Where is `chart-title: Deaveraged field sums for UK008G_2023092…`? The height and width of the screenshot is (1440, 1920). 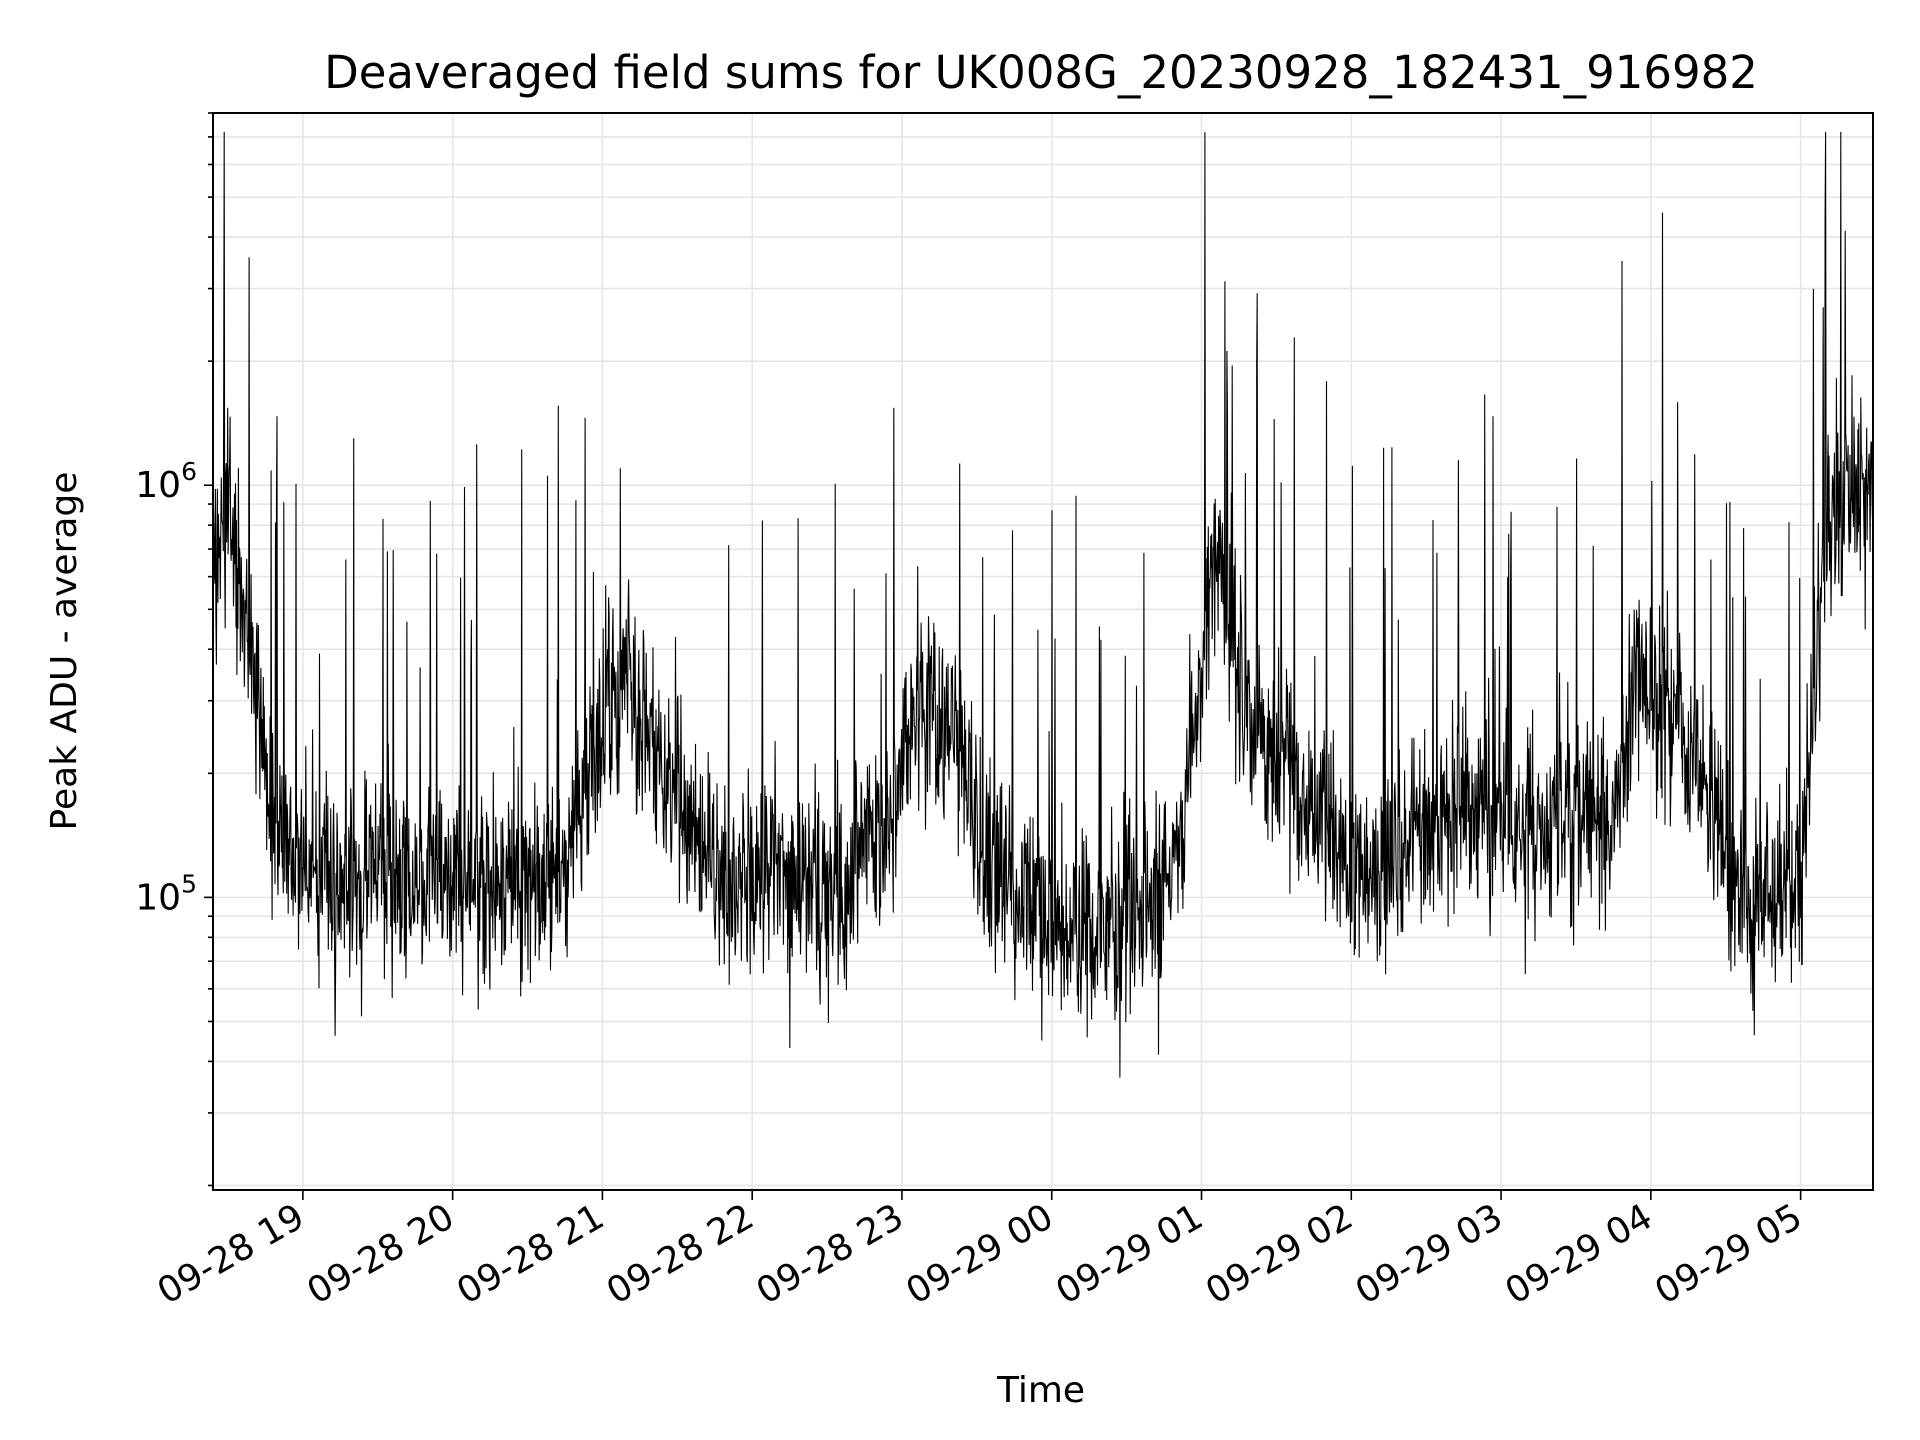
chart-title: Deaveraged field sums for UK008G_2023092… is located at coordinates (1041, 72).